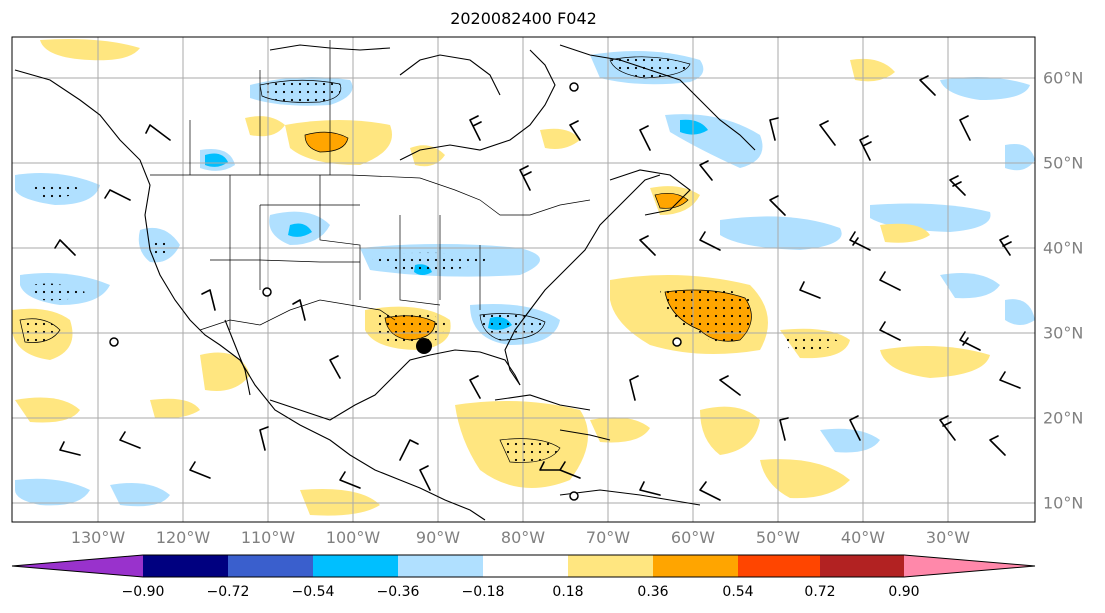 Image resolution: width=1105 pixels, height=613 pixels. I want to click on lon-label: 80°W, so click(523, 537).